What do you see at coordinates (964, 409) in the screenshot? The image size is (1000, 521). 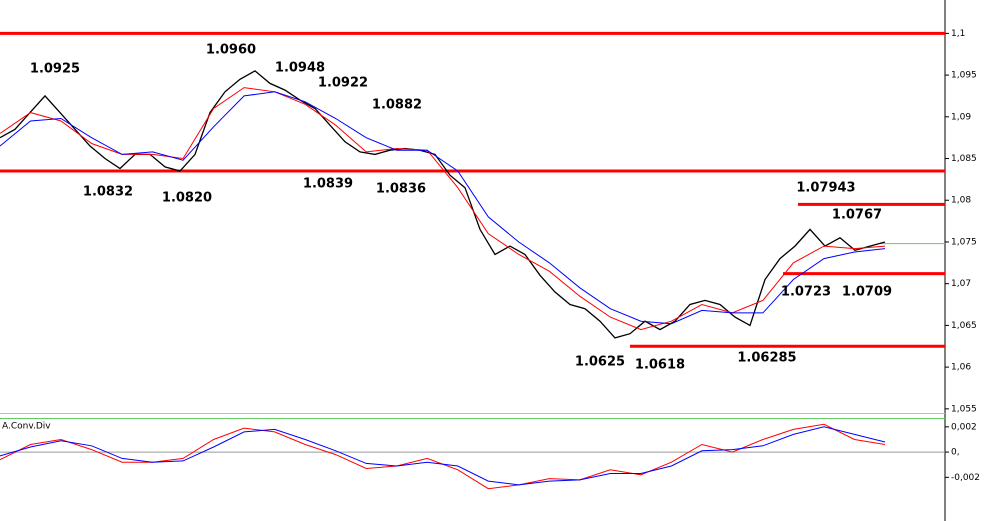 I see `y-tick-label: 1,055` at bounding box center [964, 409].